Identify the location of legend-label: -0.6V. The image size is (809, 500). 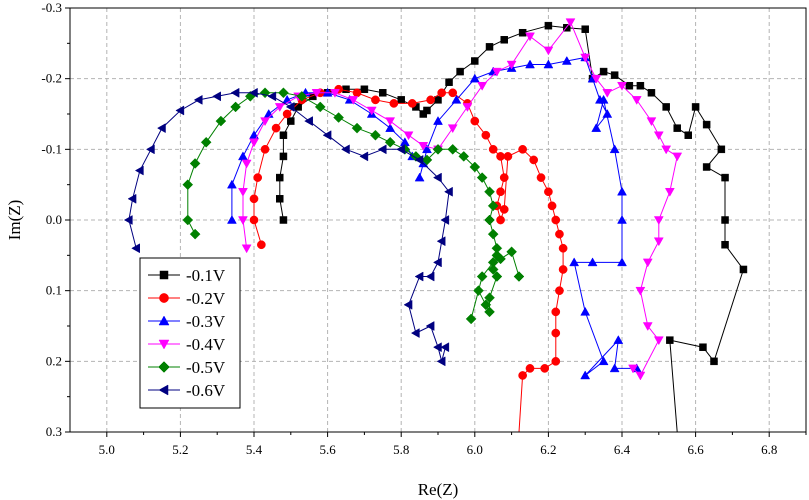
(206, 390).